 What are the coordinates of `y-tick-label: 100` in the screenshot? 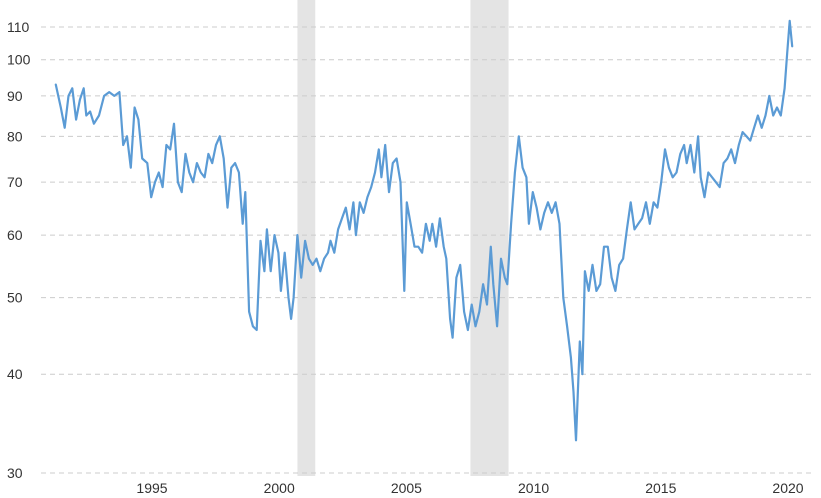 It's located at (19, 60).